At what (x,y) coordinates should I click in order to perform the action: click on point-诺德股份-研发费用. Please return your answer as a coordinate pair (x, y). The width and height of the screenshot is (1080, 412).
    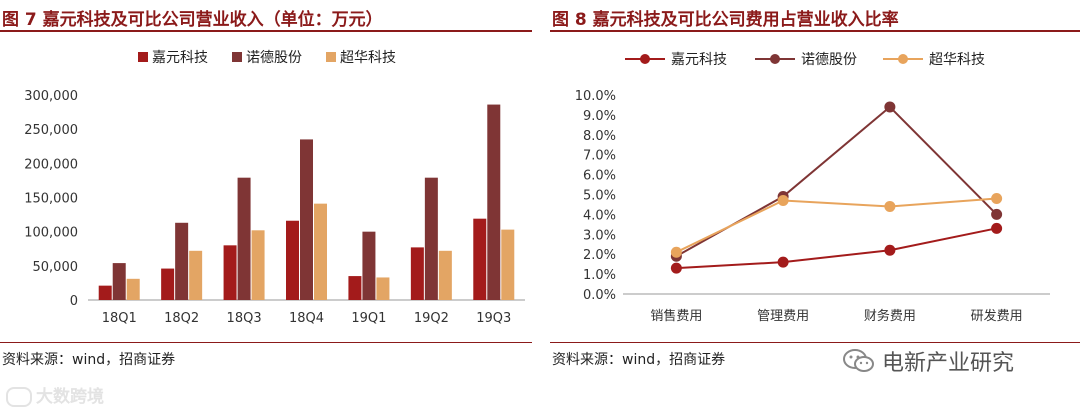
    Looking at the image, I should click on (997, 214).